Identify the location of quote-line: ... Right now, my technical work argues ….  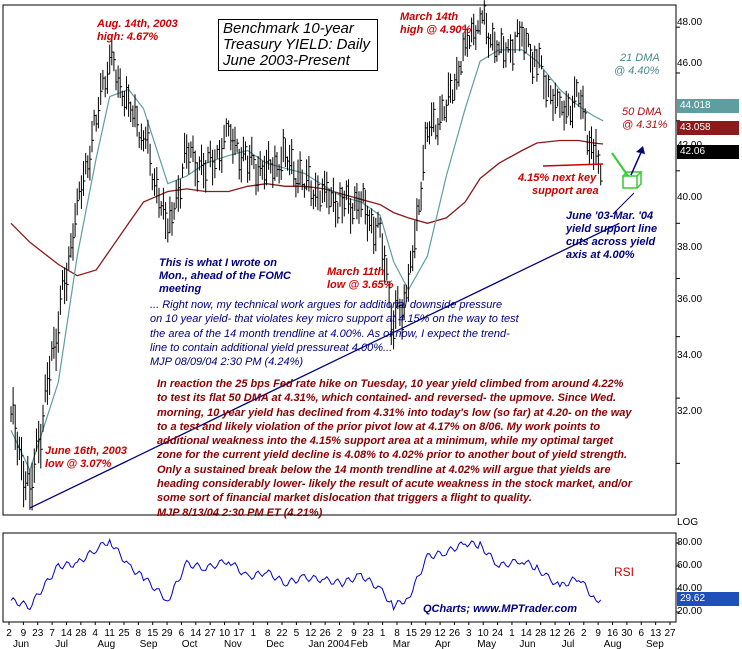
(326, 305).